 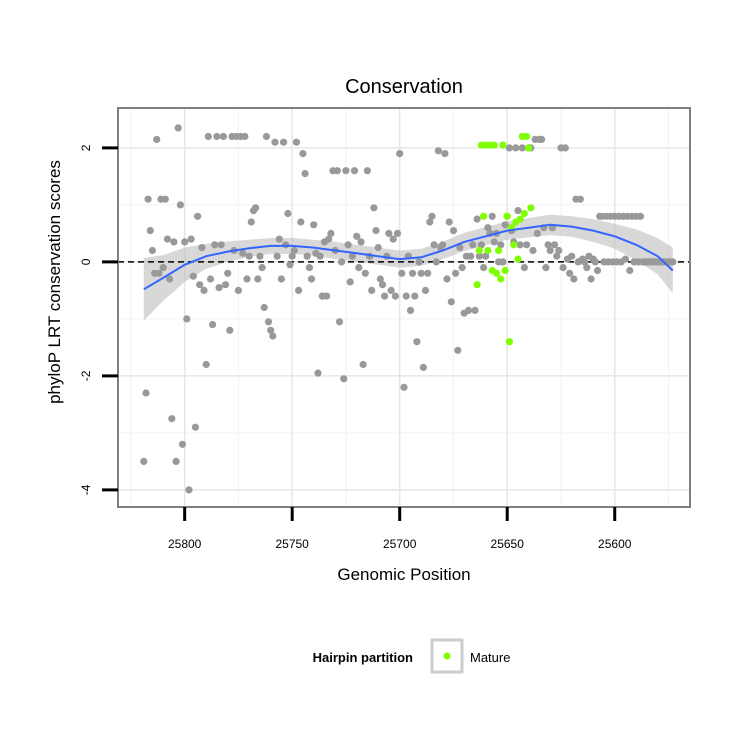 I want to click on smooth-curve, so click(x=408, y=257).